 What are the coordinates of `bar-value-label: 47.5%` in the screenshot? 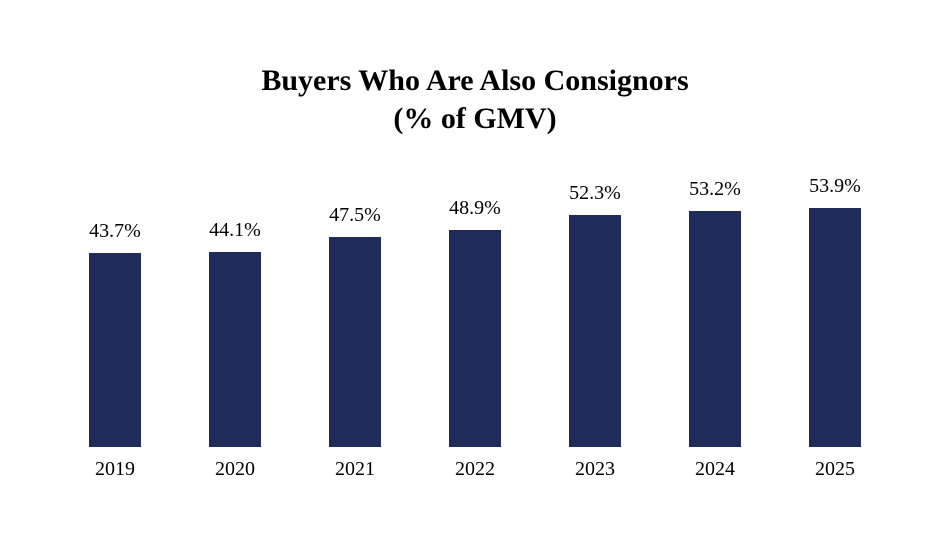 It's located at (355, 215).